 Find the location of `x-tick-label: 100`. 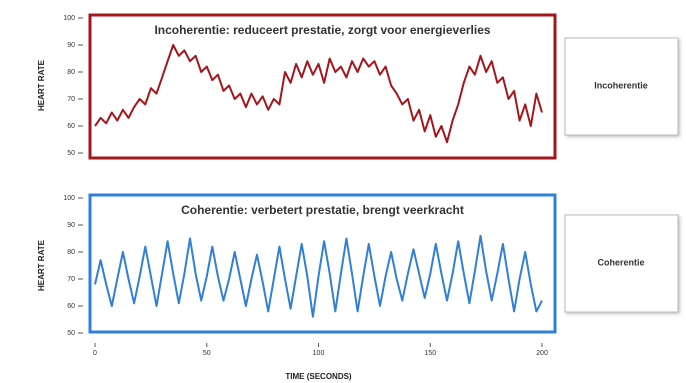

x-tick-label: 100 is located at coordinates (319, 353).